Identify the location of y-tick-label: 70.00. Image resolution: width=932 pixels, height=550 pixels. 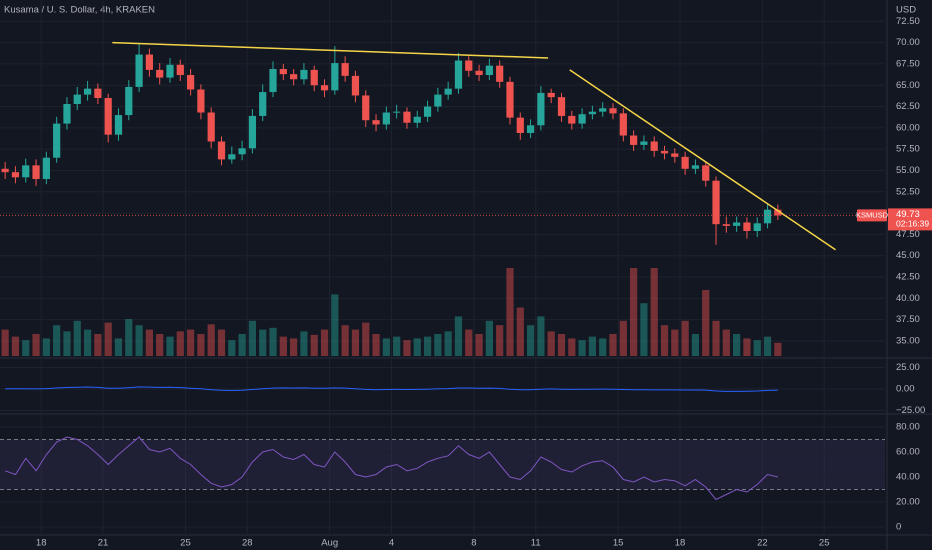
(908, 42).